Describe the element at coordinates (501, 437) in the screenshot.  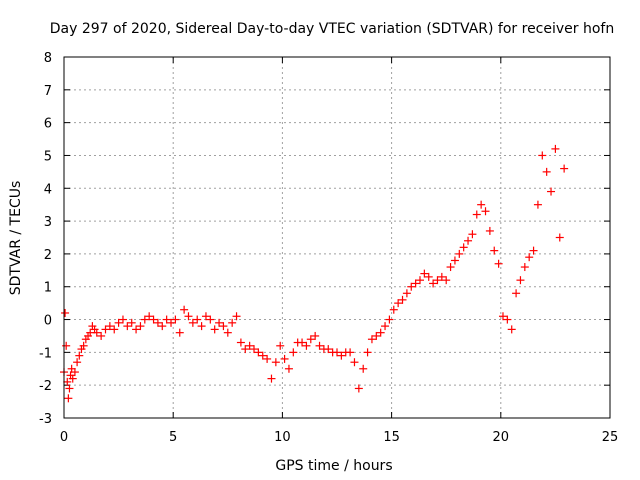
I see `x-tick-label: 20` at that location.